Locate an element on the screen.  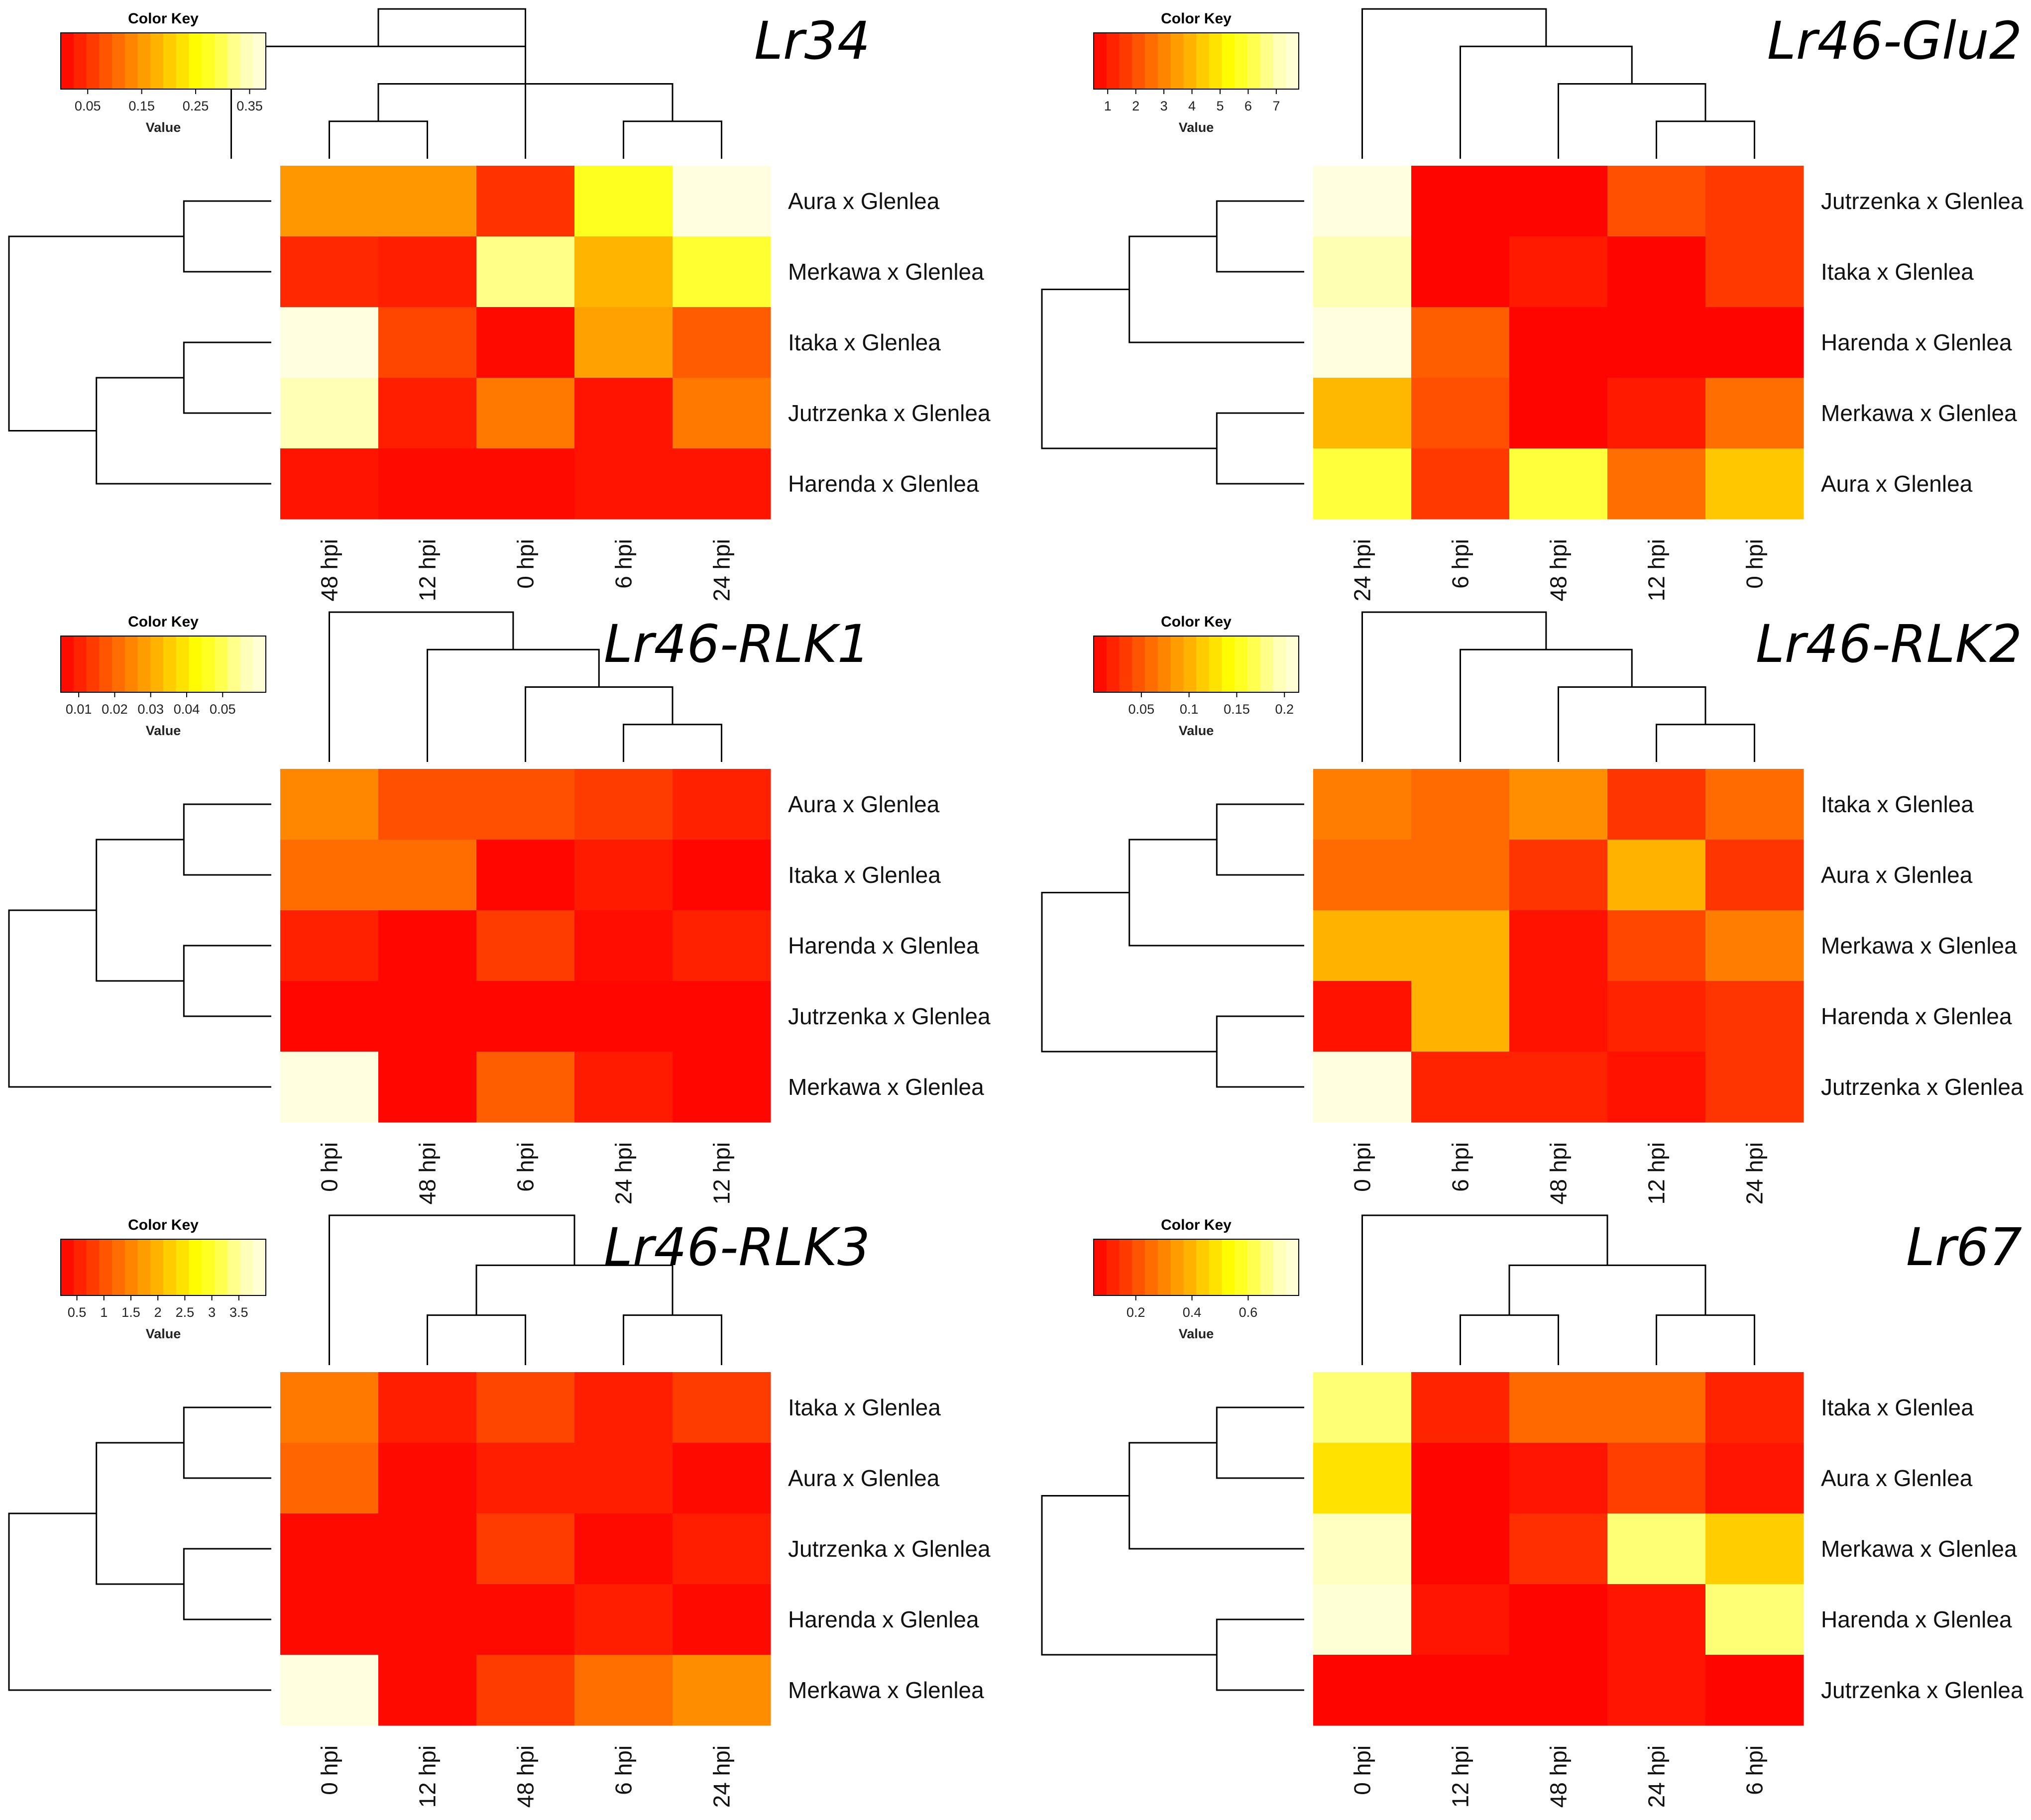
row-label: Itaka x Glenlea is located at coordinates (865, 1407).